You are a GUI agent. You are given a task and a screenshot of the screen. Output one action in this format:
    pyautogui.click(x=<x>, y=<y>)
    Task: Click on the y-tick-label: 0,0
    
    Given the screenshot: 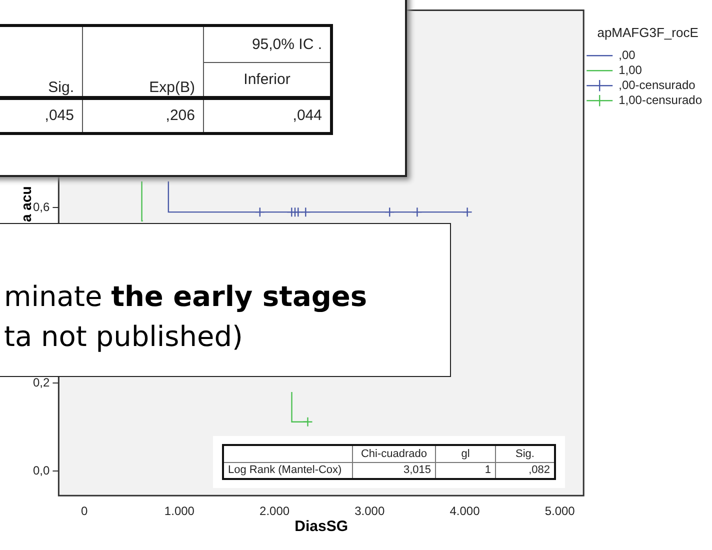 What is the action you would take?
    pyautogui.click(x=41, y=470)
    